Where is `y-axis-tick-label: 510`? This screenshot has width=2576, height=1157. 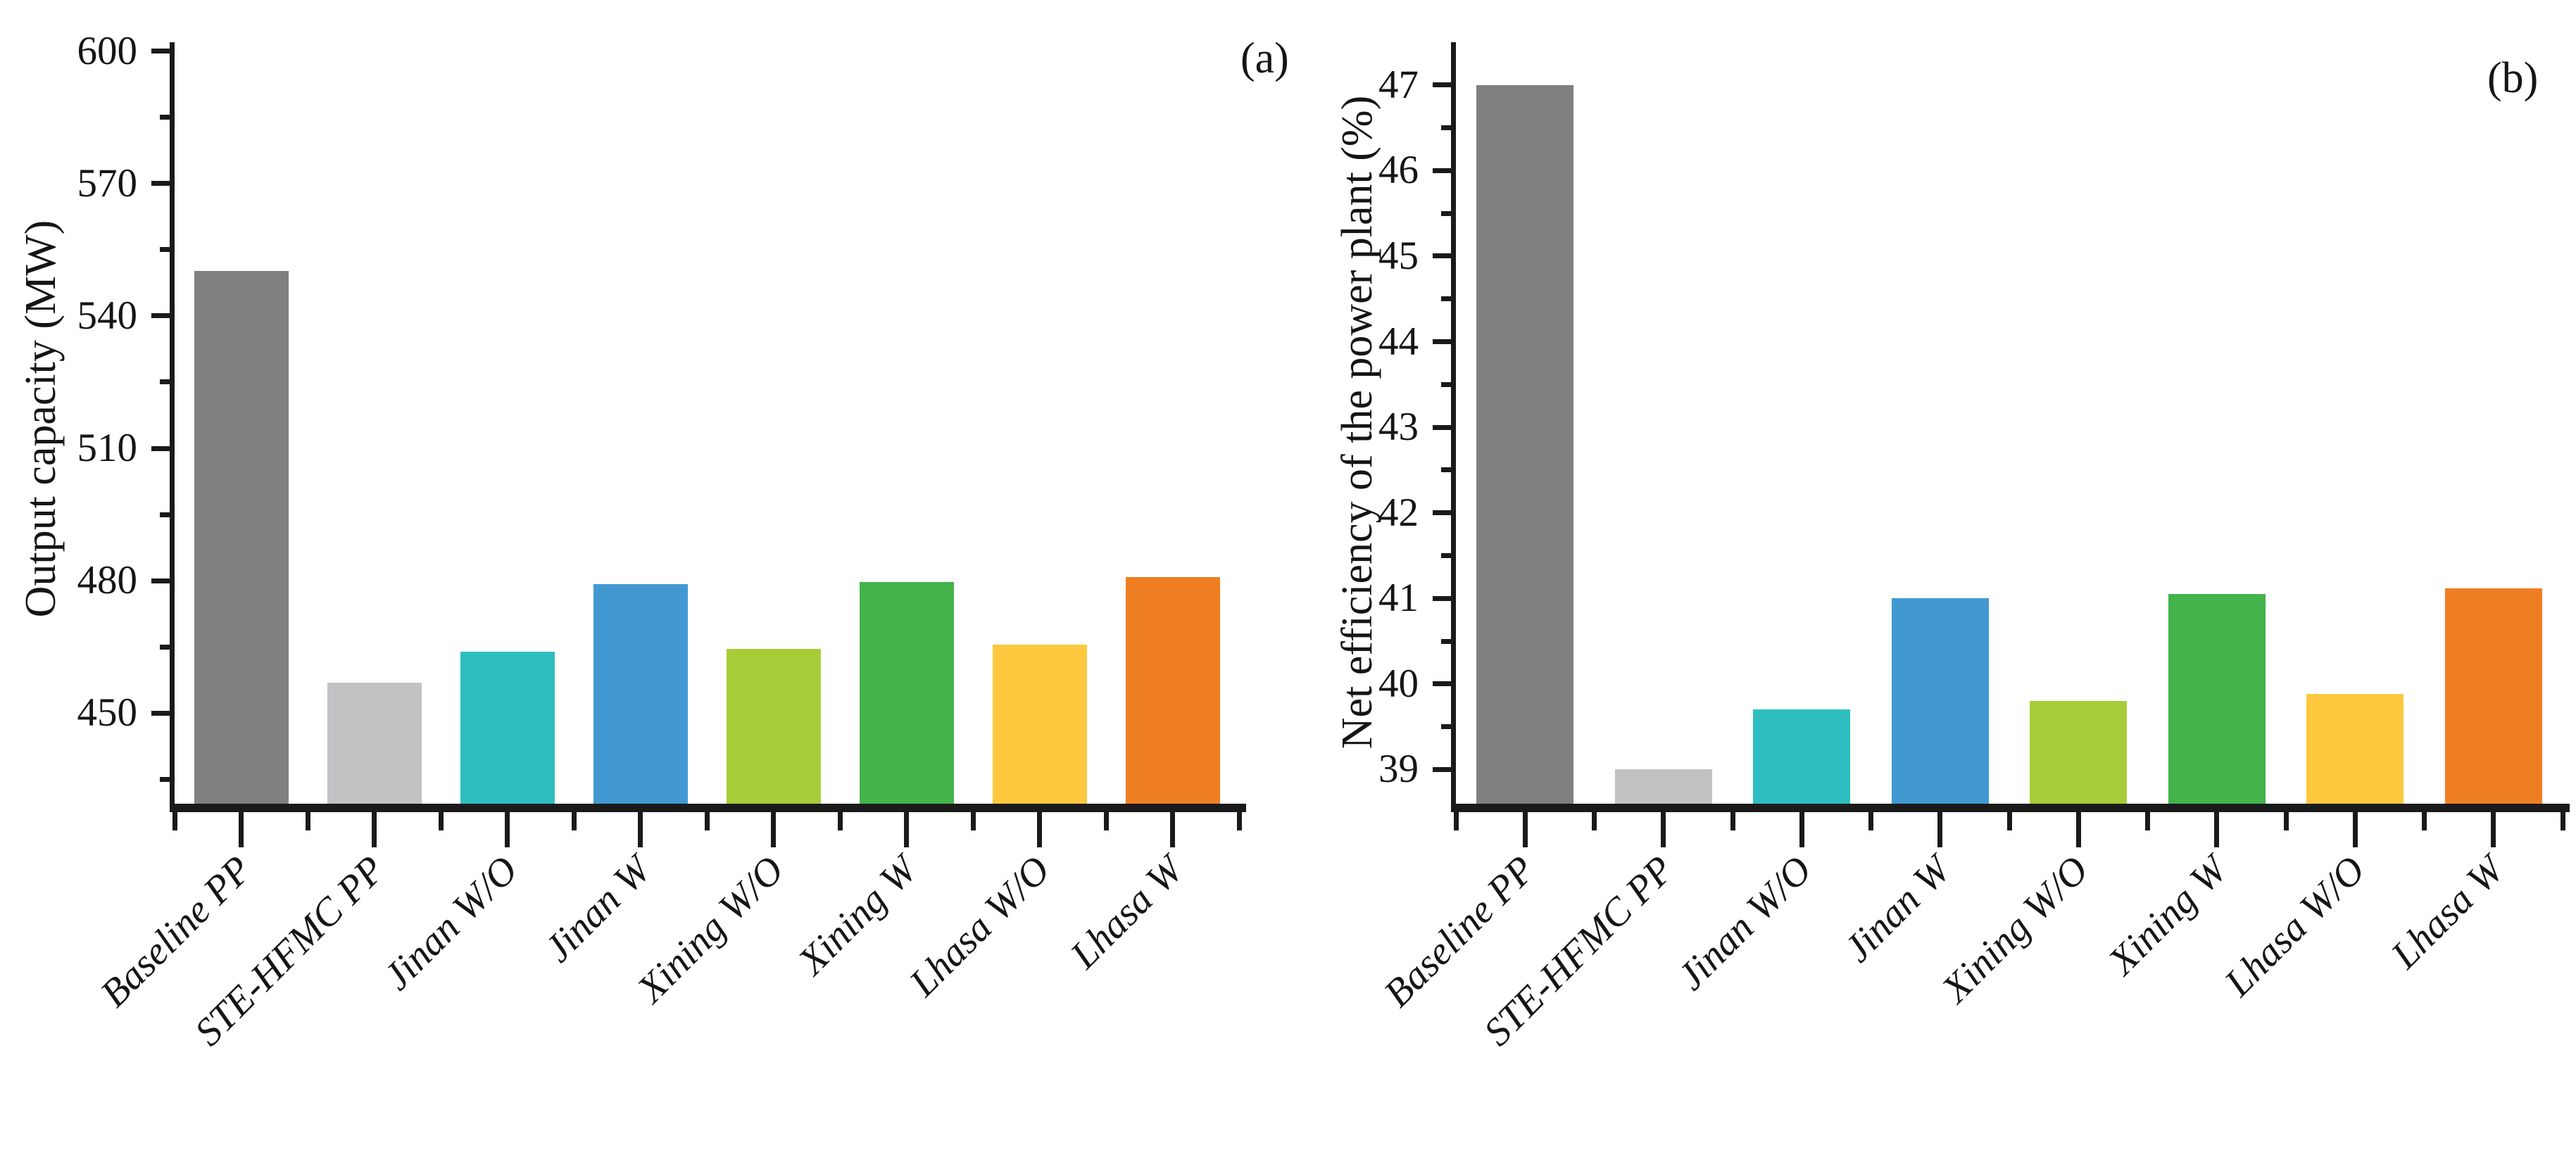
y-axis-tick-label: 510 is located at coordinates (107, 448).